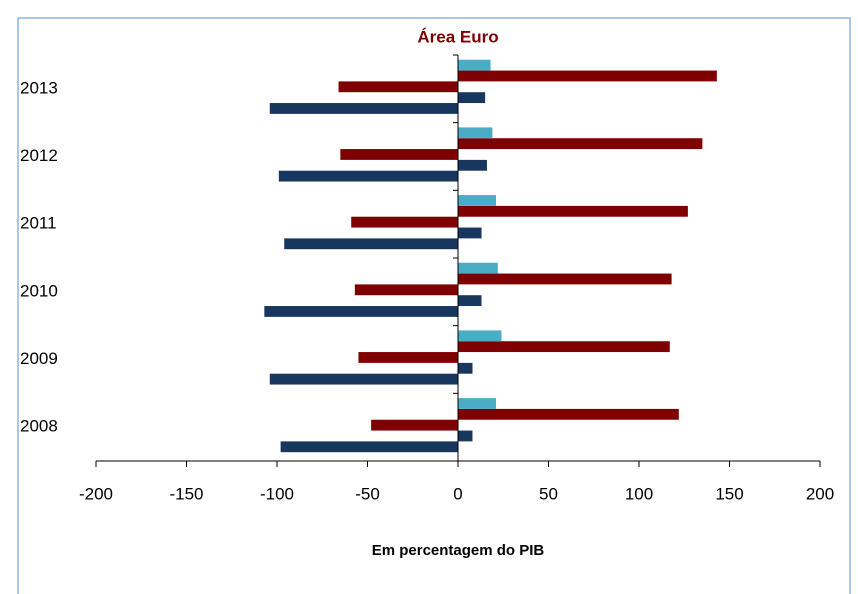 This screenshot has height=594, width=858. I want to click on y-tick-label: 2008, so click(39, 426).